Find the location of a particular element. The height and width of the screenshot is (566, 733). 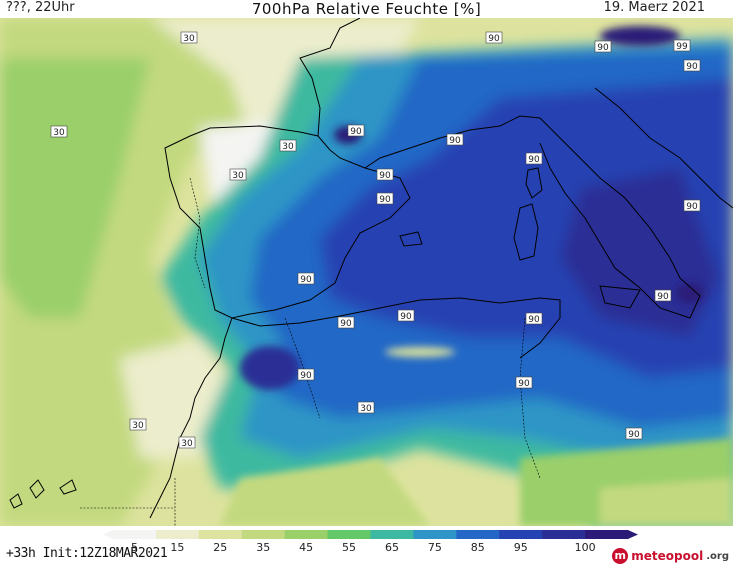

mallorca is located at coordinates (411, 239).